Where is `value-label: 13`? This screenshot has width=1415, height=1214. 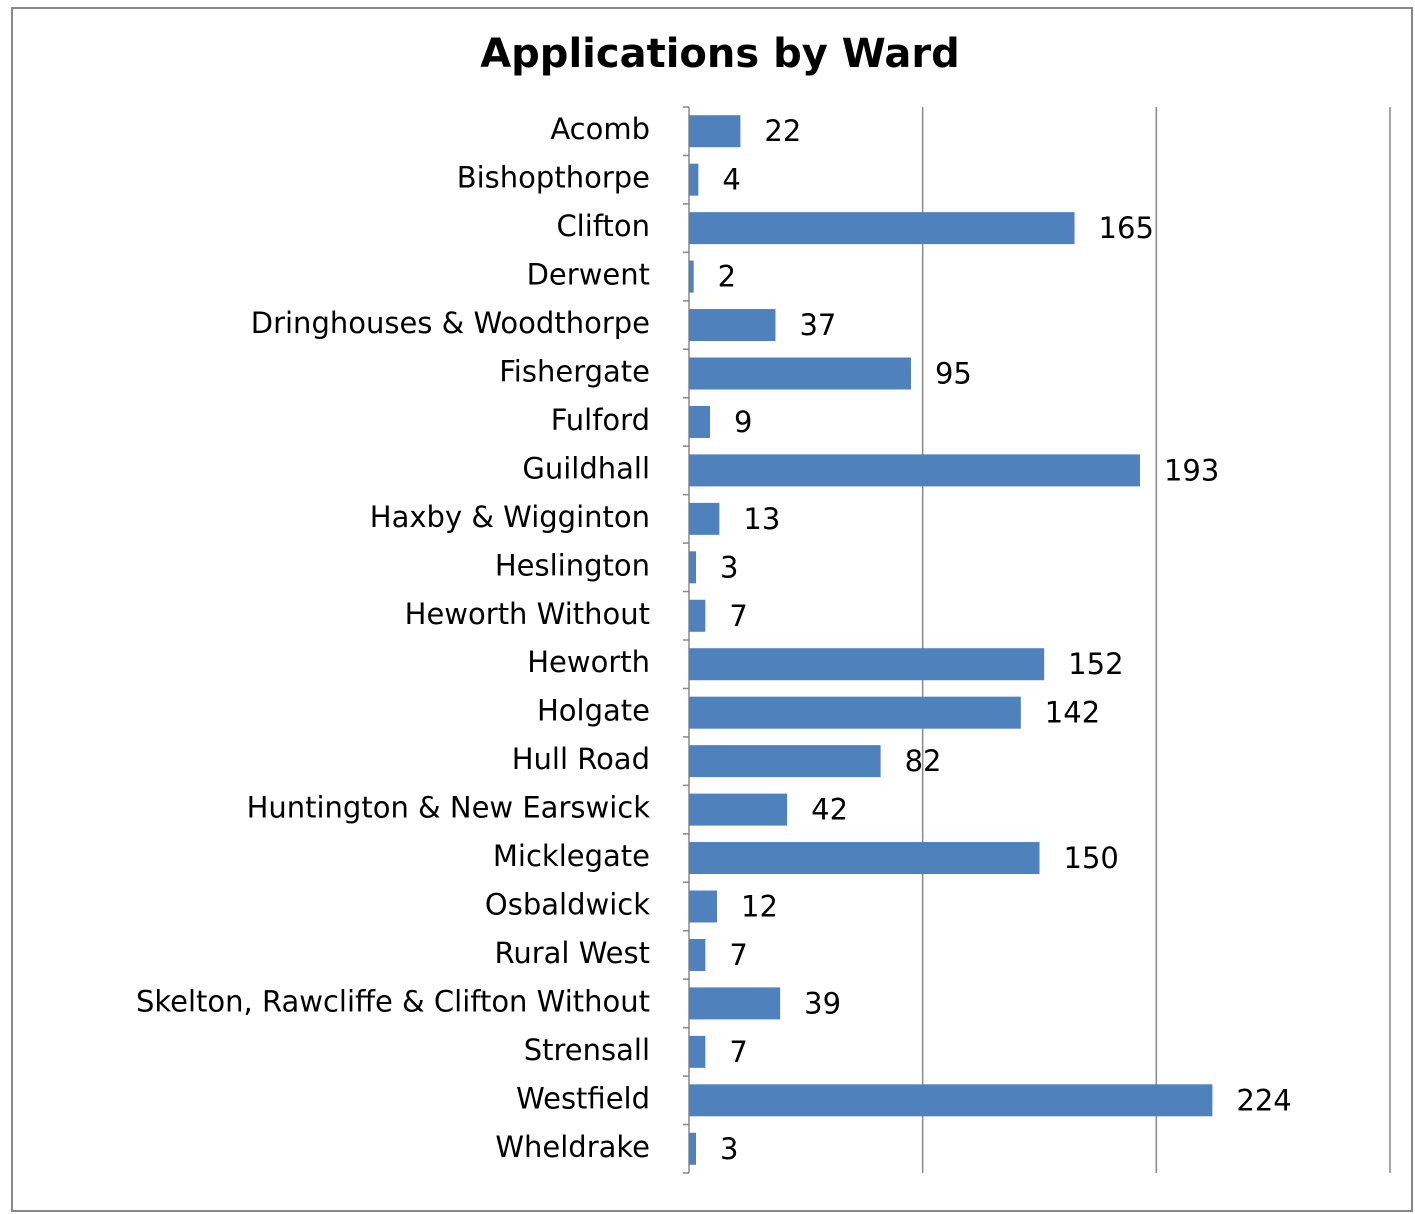
value-label: 13 is located at coordinates (761, 519).